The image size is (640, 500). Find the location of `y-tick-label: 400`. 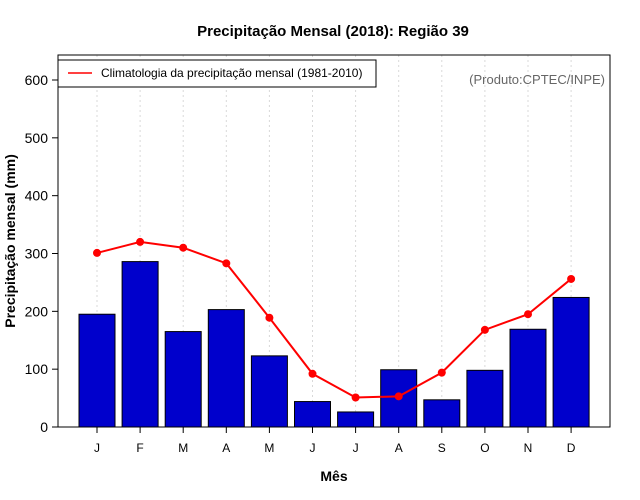

y-tick-label: 400 is located at coordinates (37, 196).